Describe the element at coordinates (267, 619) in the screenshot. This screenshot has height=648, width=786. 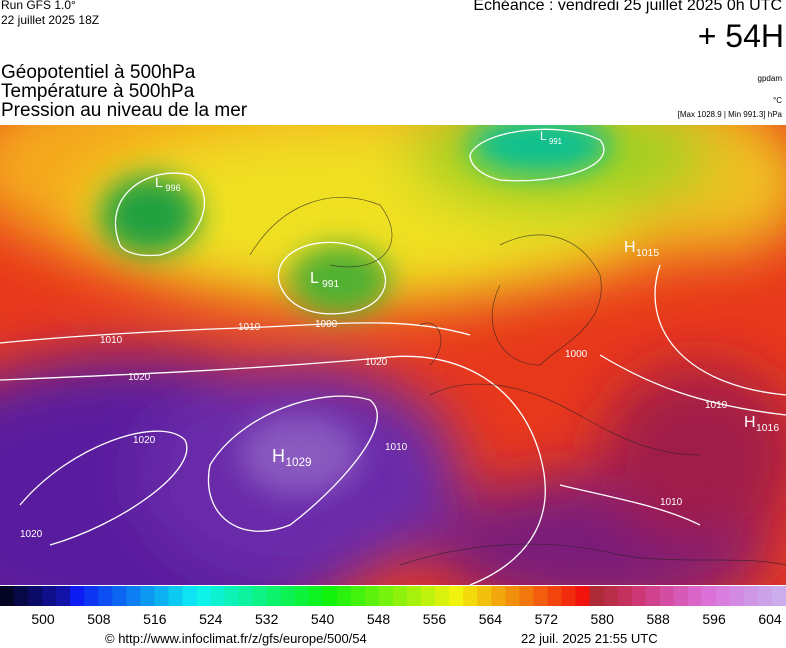
I see `colorbar-label: 532` at that location.